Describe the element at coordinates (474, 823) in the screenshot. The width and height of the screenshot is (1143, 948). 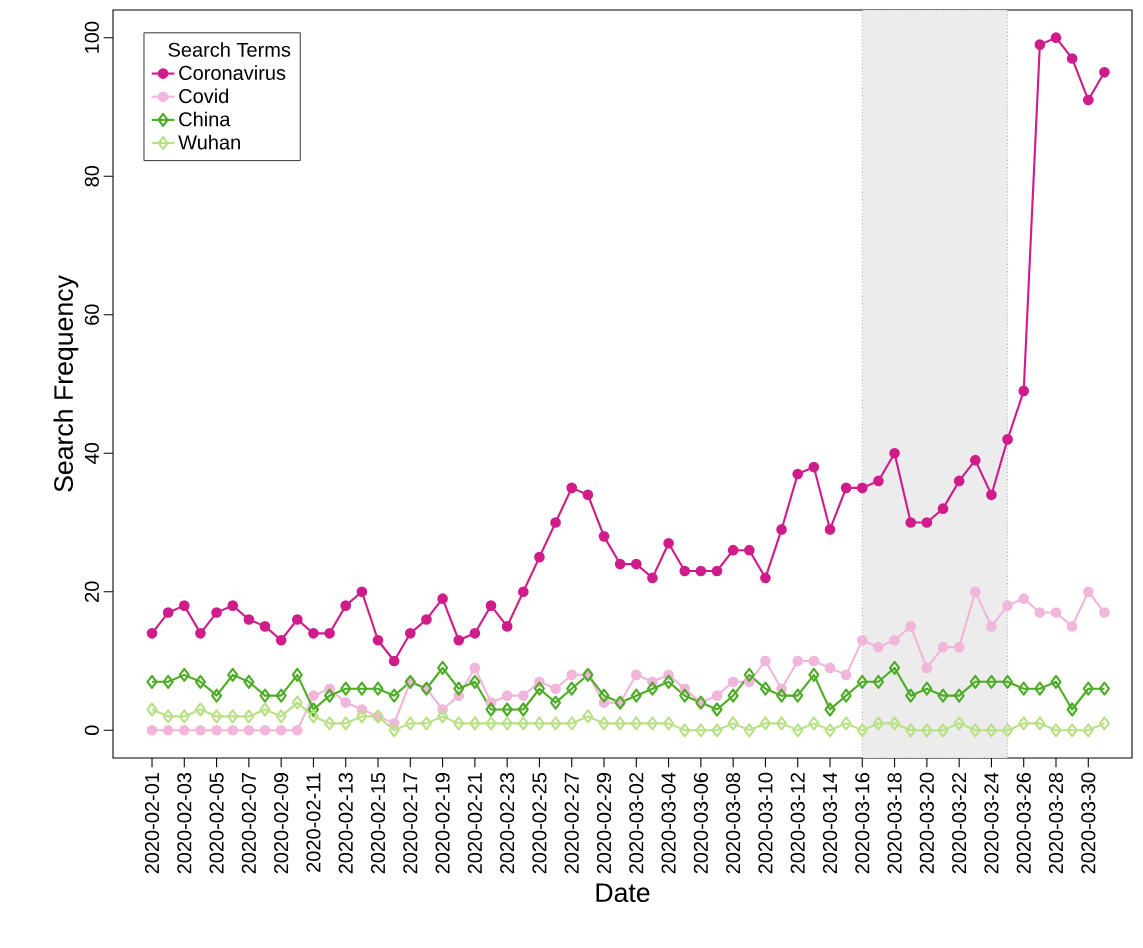
I see `x-tick-label: 2020-02-21` at that location.